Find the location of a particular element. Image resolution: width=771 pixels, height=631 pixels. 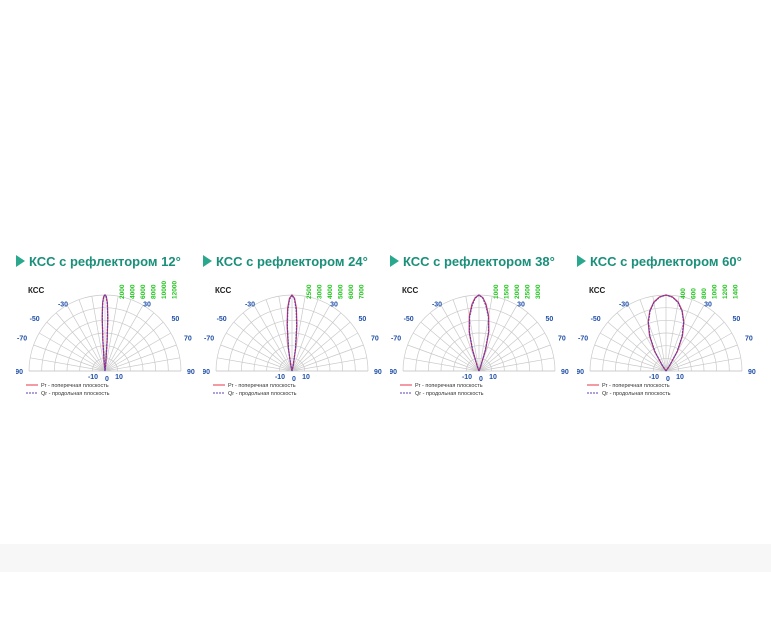

radial-value-label: 10000 is located at coordinates (164, 290).